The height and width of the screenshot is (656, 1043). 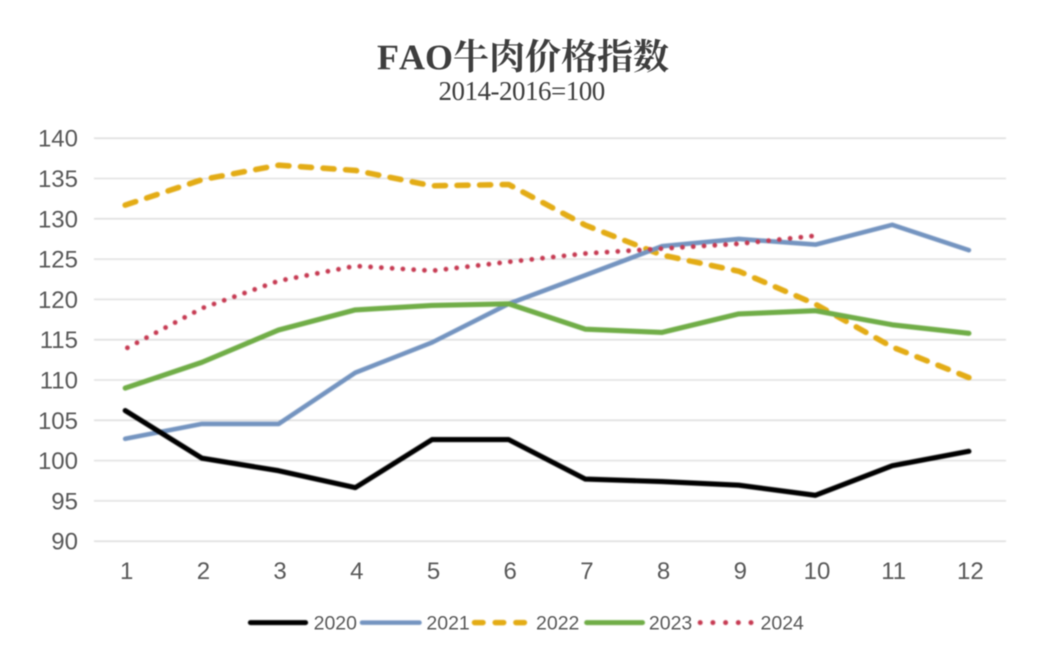 I want to click on svg-text: 135, so click(x=58, y=179).